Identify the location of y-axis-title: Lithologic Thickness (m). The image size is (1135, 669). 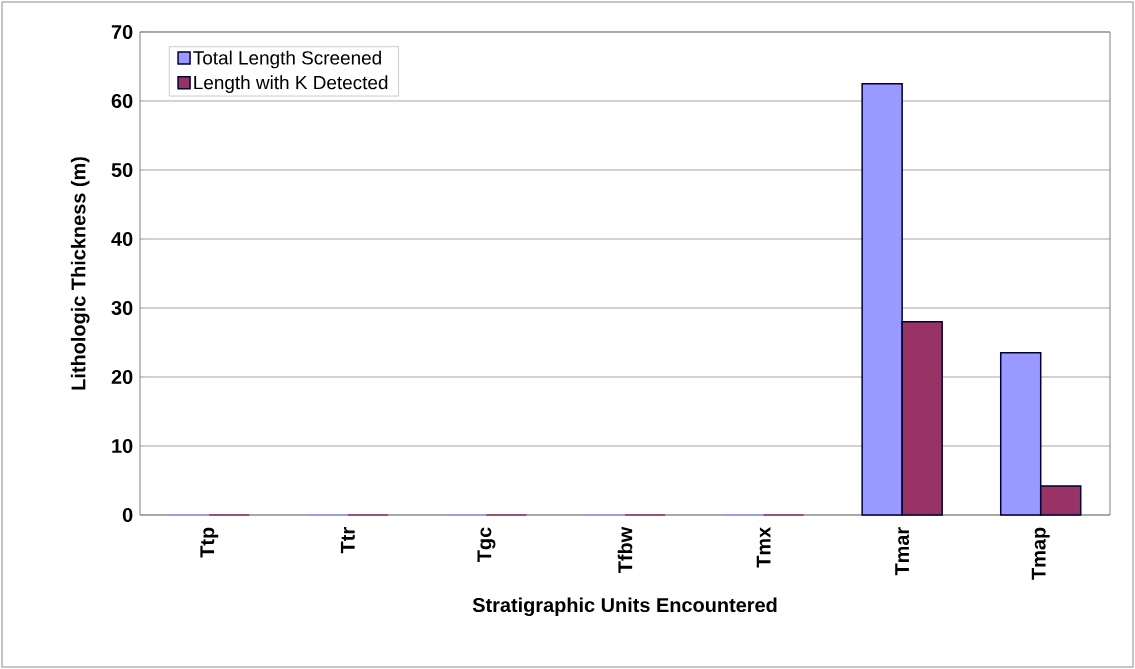
(80, 273).